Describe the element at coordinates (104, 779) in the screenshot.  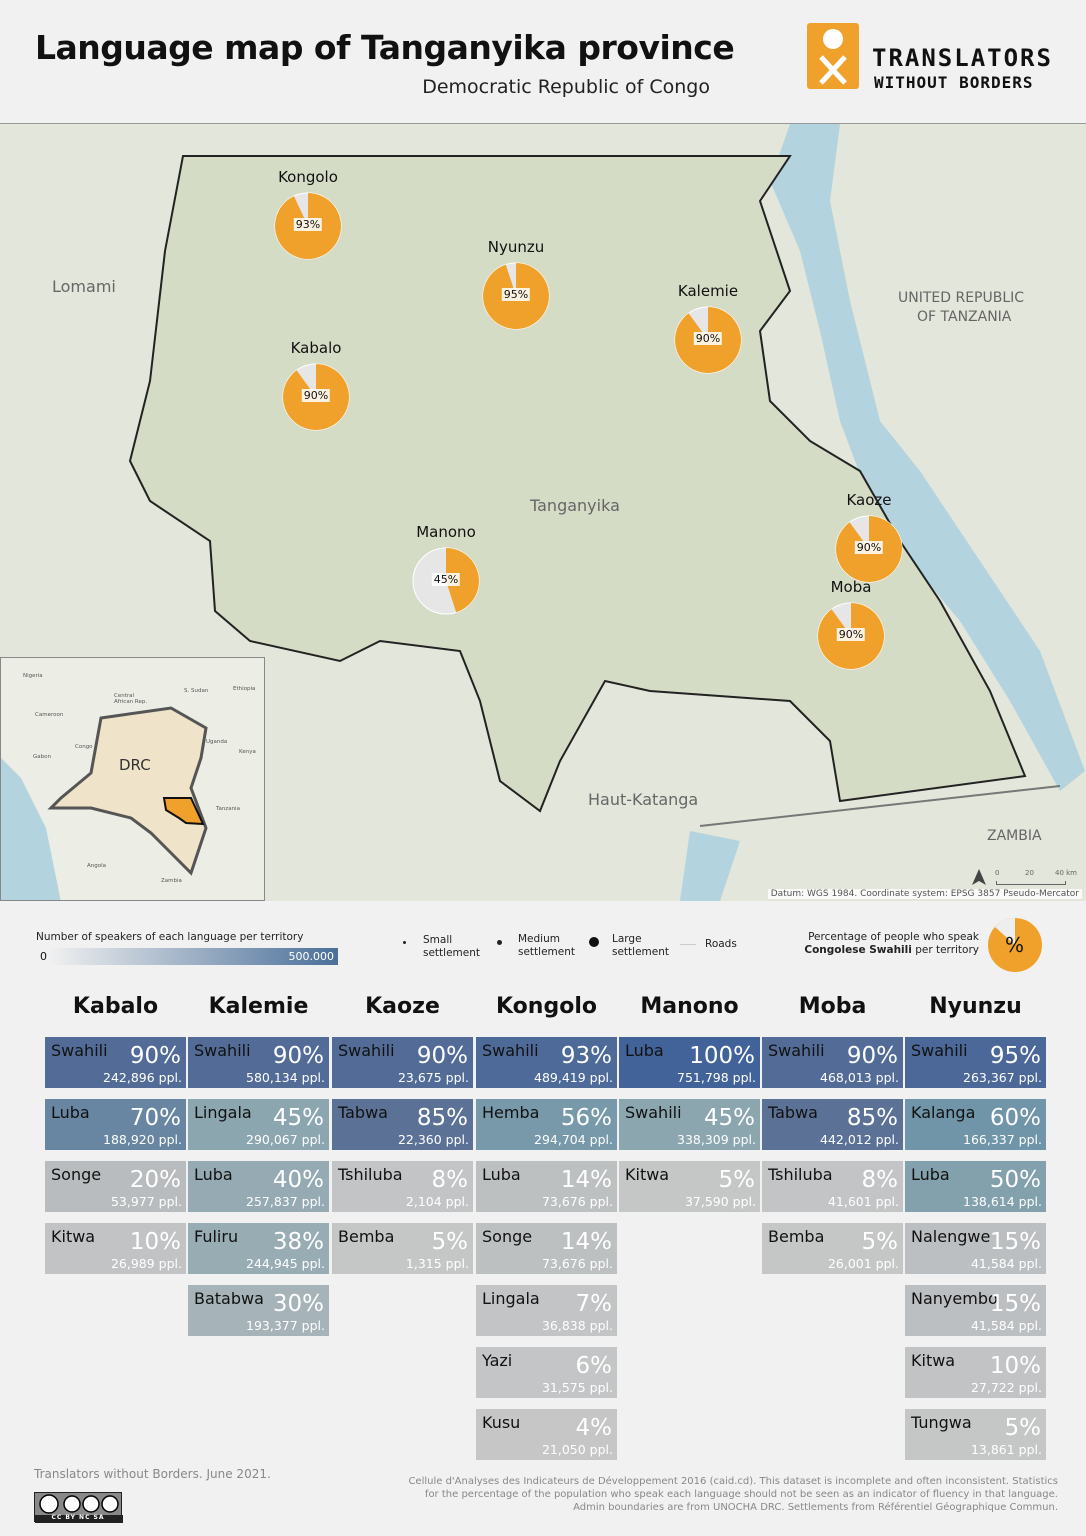
I see `inset-canvas` at that location.